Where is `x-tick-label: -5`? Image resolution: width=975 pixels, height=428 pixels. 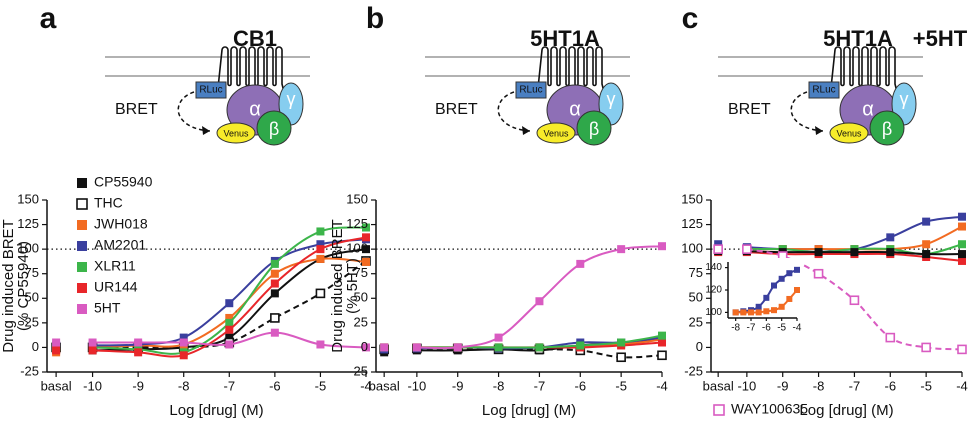
x-tick-label: -5 is located at coordinates (926, 385).